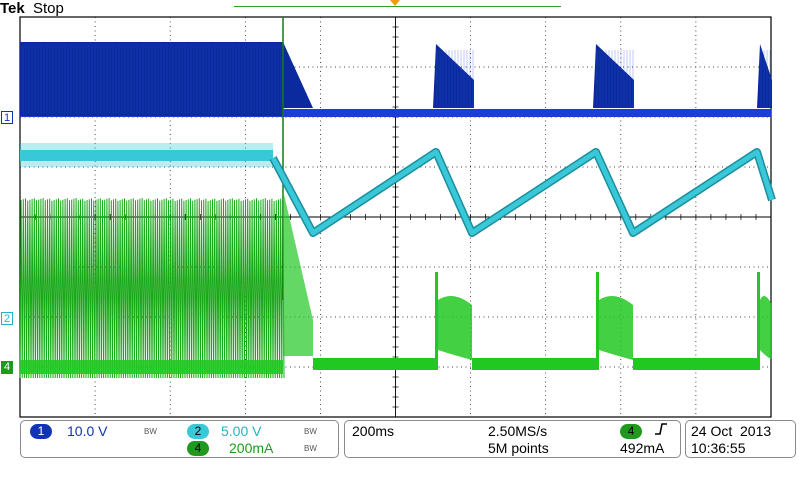 This screenshot has height=480, width=800. I want to click on ch4-scale: 200mA, so click(251, 448).